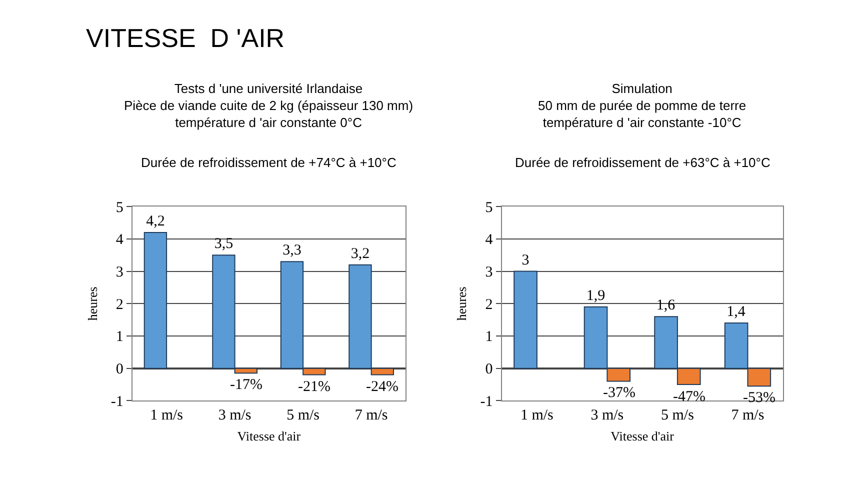 This screenshot has width=843, height=477. Describe the element at coordinates (642, 105) in the screenshot. I see `chart-title: Simulation 50 mm de purée de pomme de terre température d 'air constante -10°C` at that location.